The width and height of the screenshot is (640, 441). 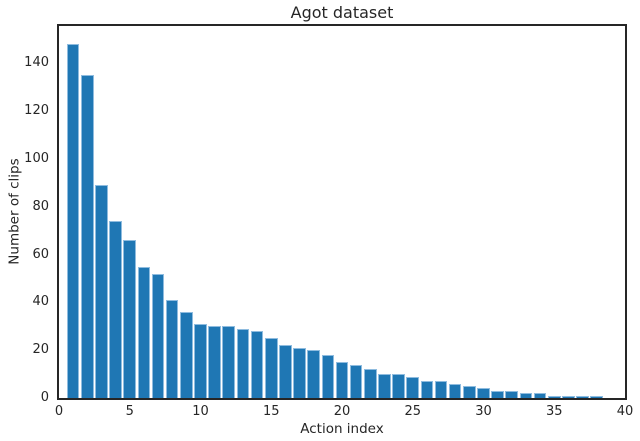 What do you see at coordinates (59, 411) in the screenshot?
I see `x-tick-label: 0` at bounding box center [59, 411].